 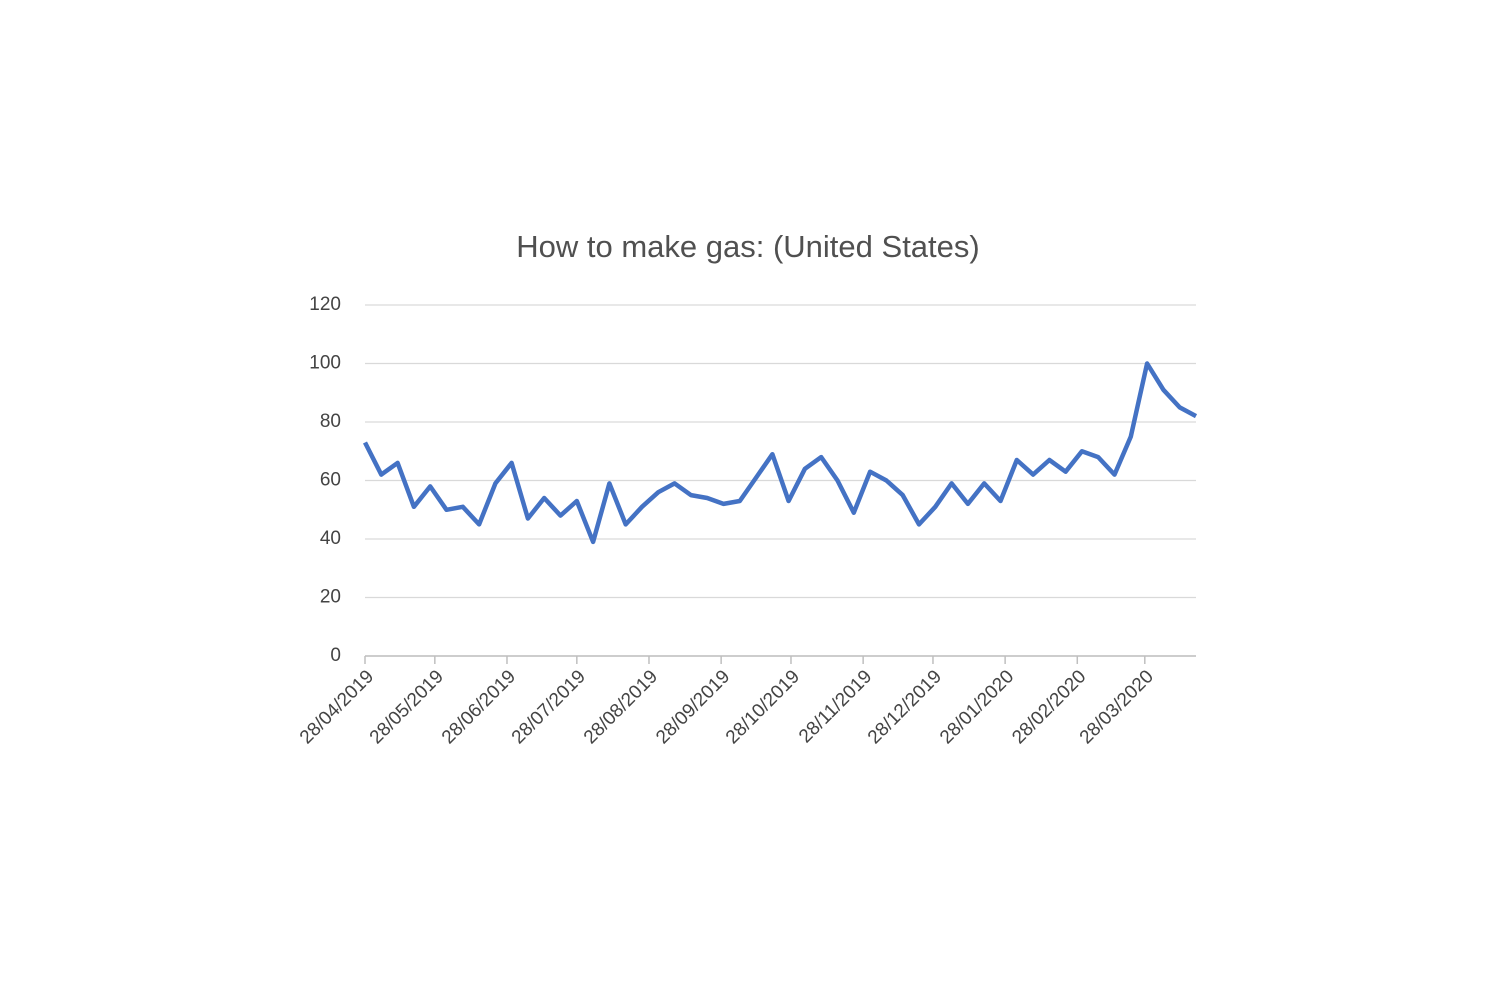 I want to click on y-tick-label: 120, so click(x=325, y=304).